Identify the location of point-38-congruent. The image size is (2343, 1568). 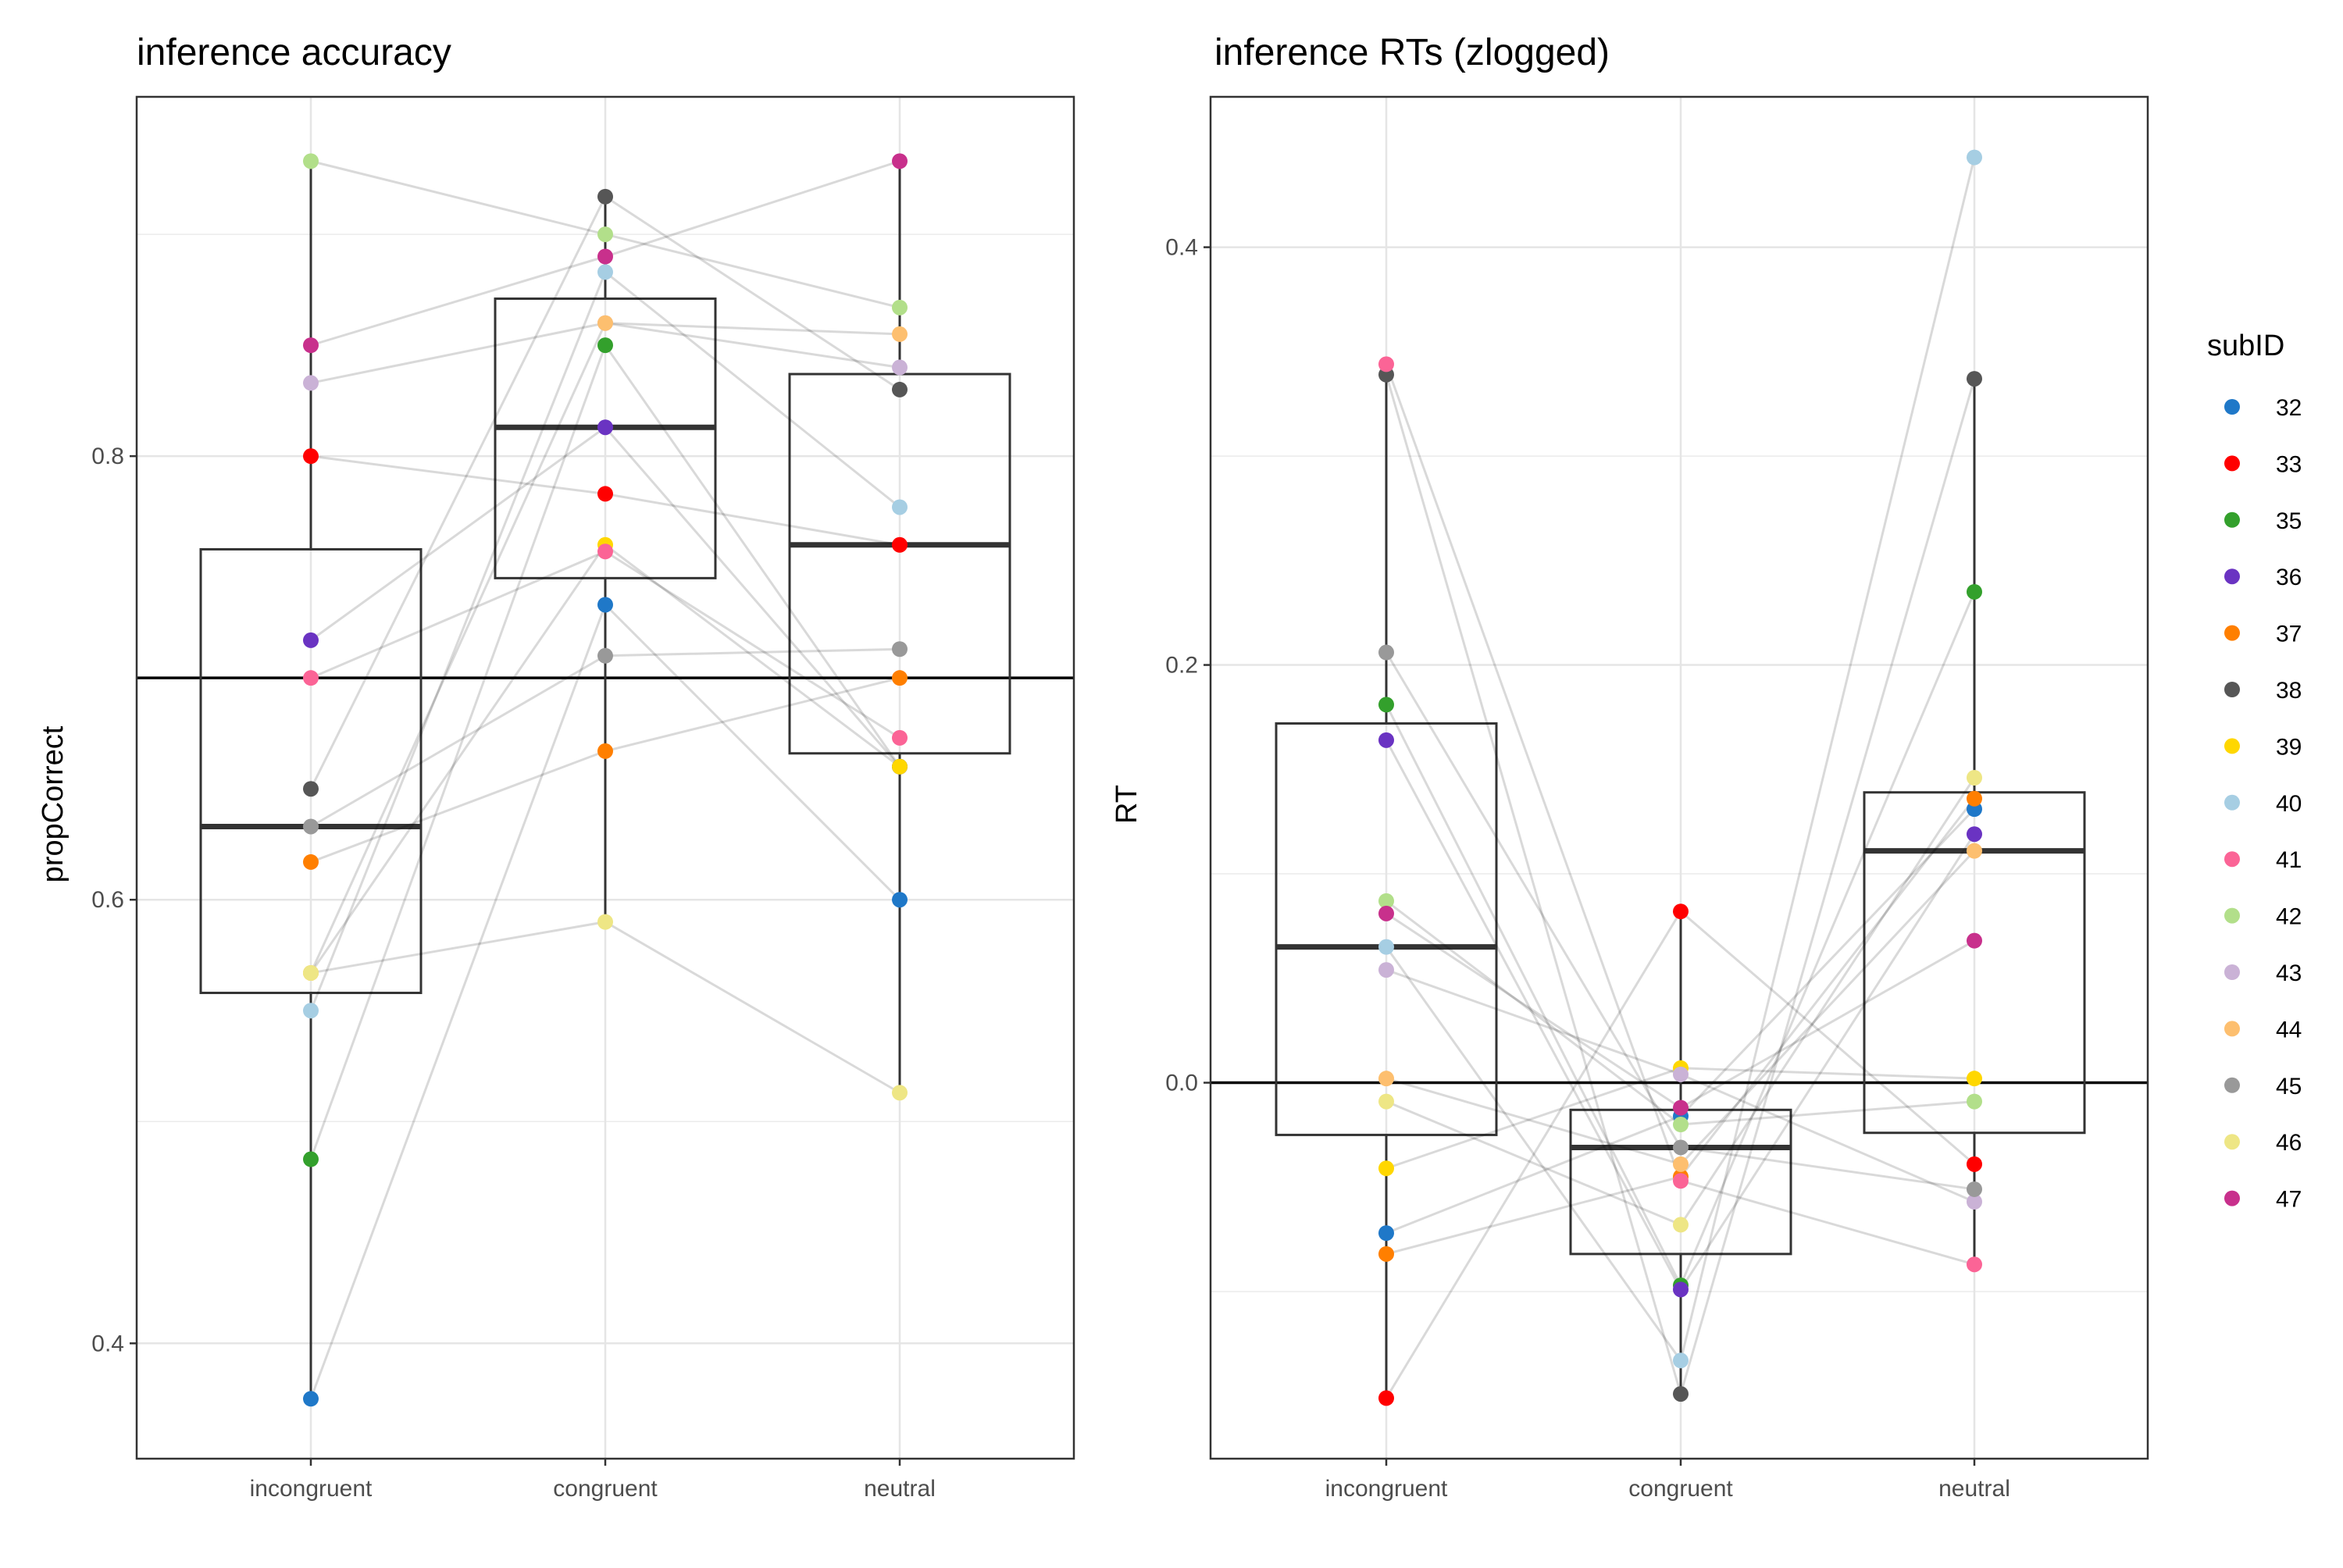
(1681, 1394).